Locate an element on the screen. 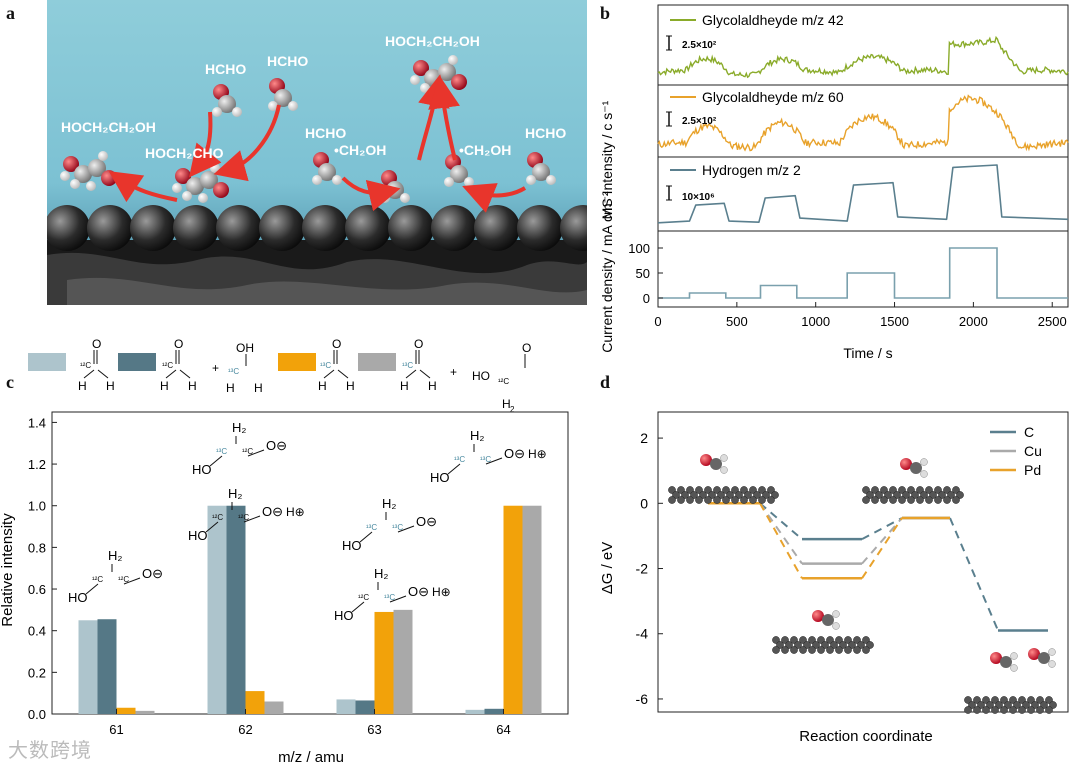  c-legend-h2b: H is located at coordinates (506, 404).